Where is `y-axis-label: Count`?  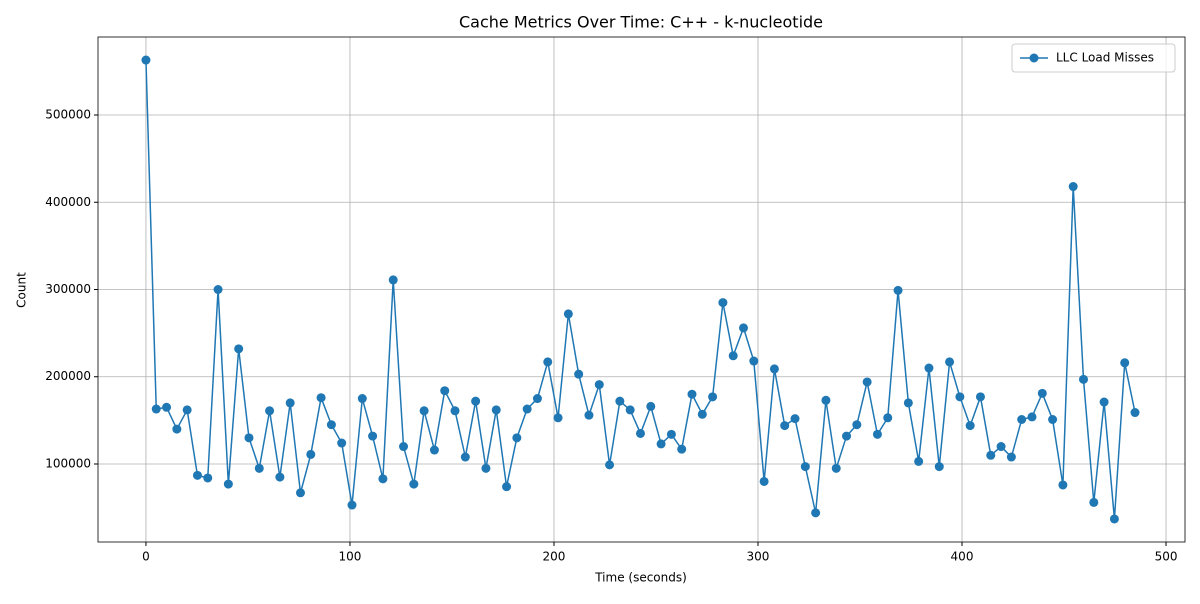
y-axis-label: Count is located at coordinates (22, 290).